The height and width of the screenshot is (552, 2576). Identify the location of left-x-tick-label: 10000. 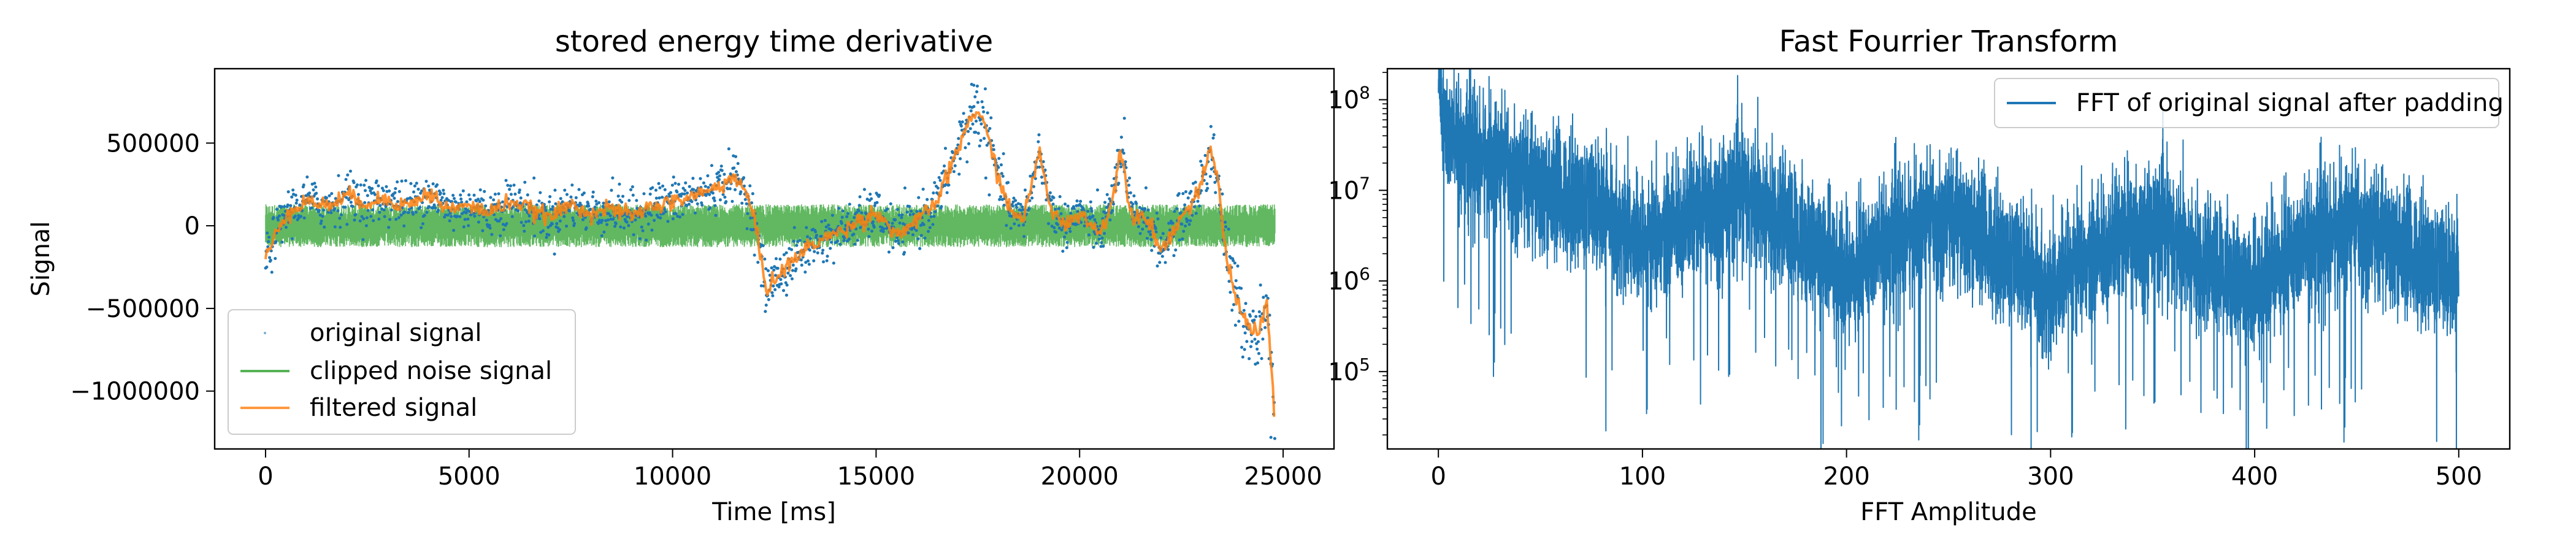
(672, 476).